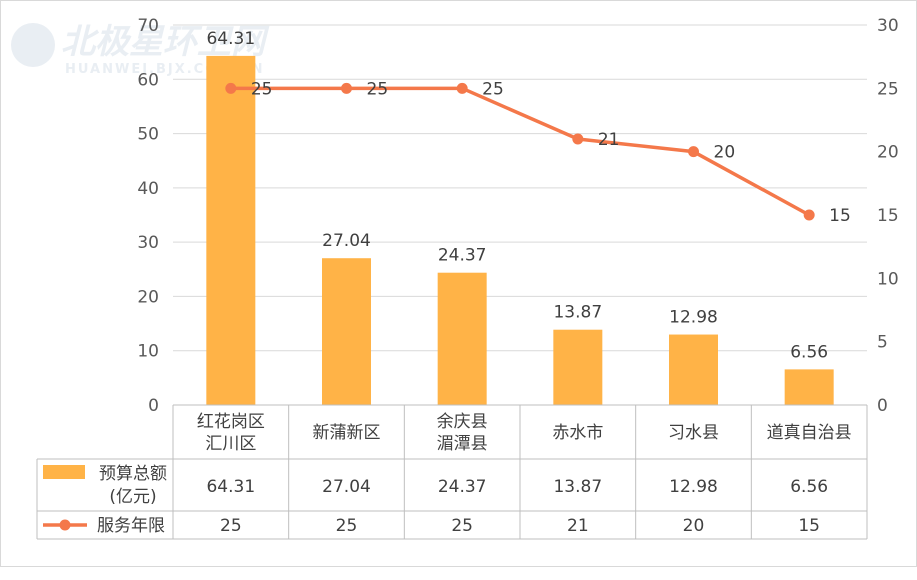 This screenshot has width=917, height=580. I want to click on legend-bar-swatch, so click(64, 472).